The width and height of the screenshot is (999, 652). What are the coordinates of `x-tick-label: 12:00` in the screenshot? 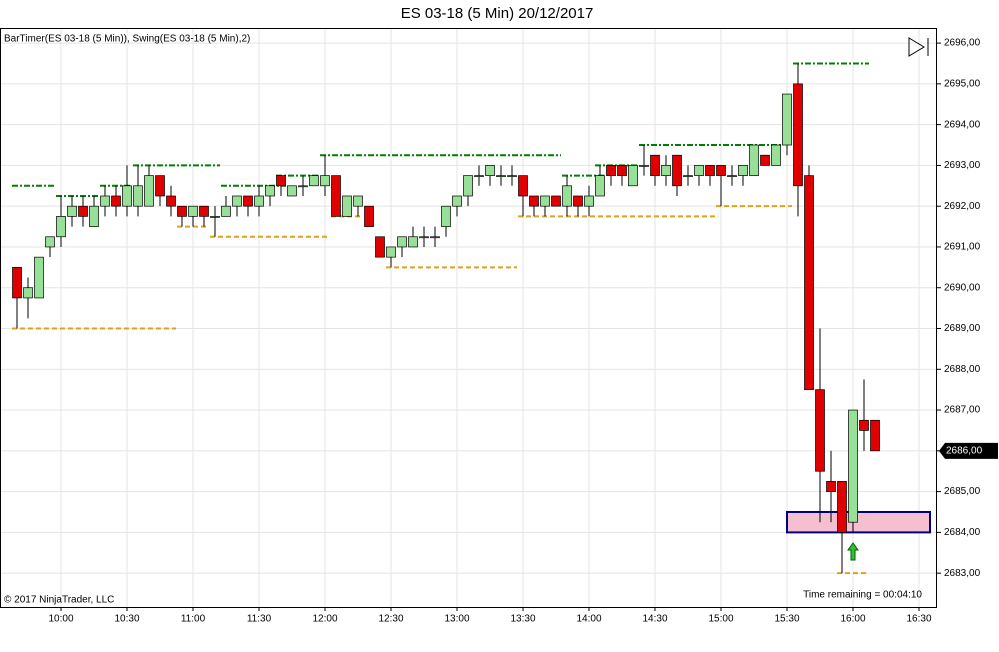 It's located at (324, 619).